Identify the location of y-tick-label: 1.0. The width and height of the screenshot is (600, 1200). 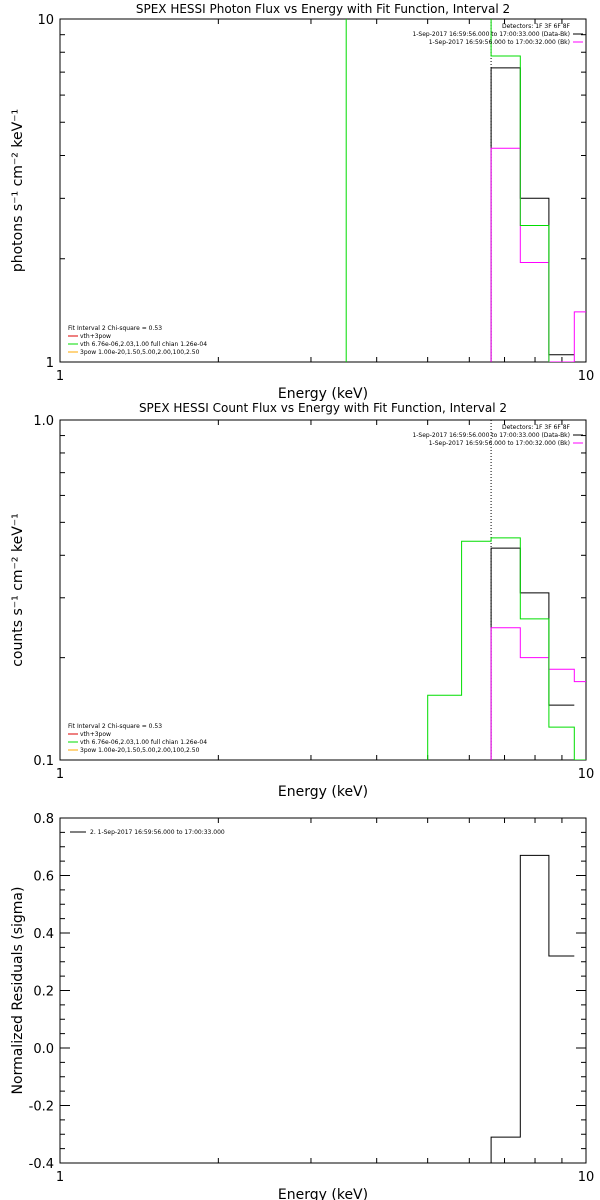
(43, 421).